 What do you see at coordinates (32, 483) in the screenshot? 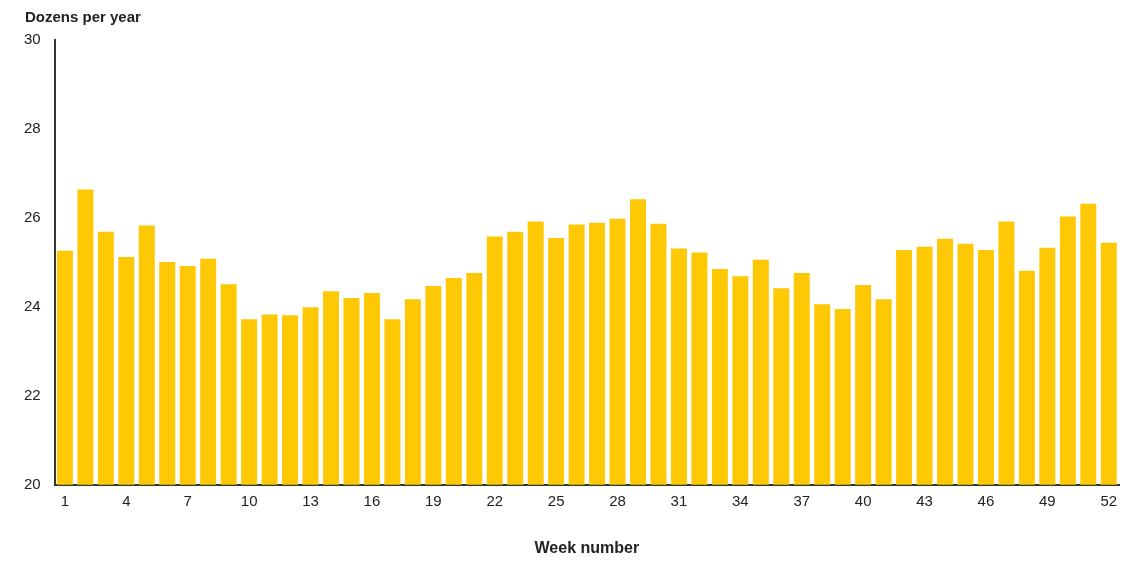
I see `y-tick-label: 20` at bounding box center [32, 483].